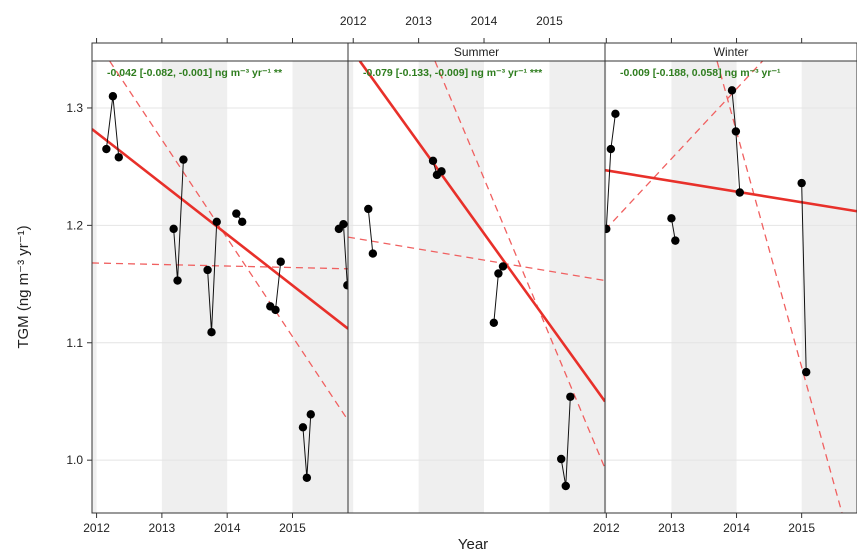  Describe the element at coordinates (23, 330) in the screenshot. I see `y-axis-title-name: TGM` at that location.